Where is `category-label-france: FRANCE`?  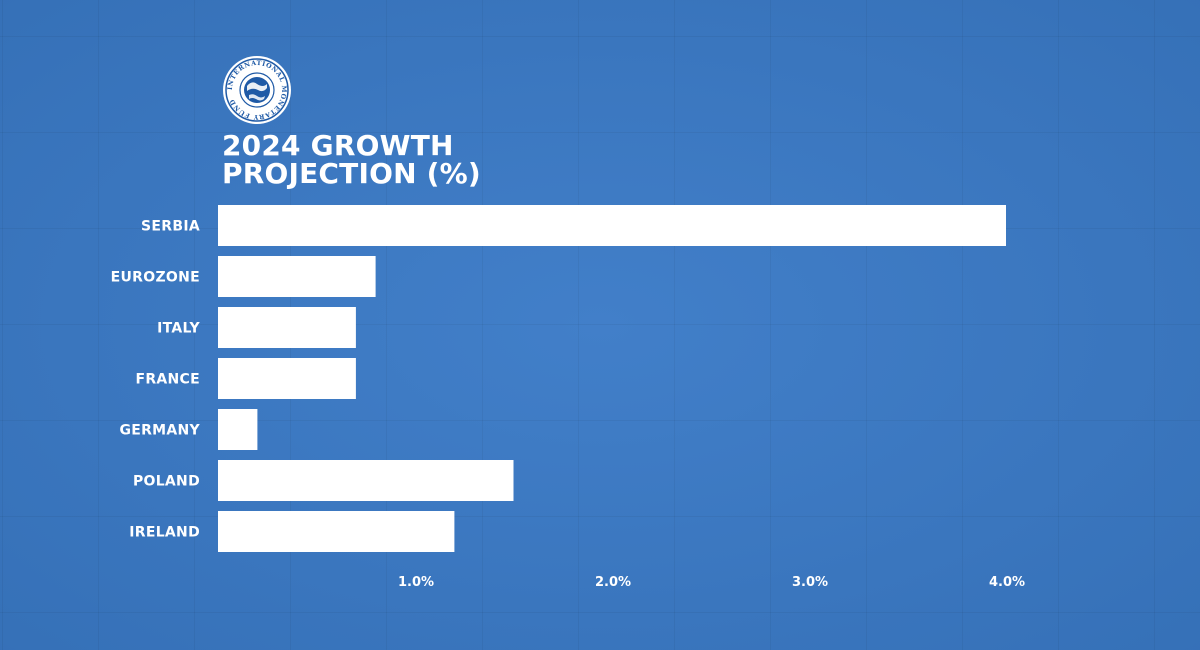
category-label-france: FRANCE is located at coordinates (167, 380).